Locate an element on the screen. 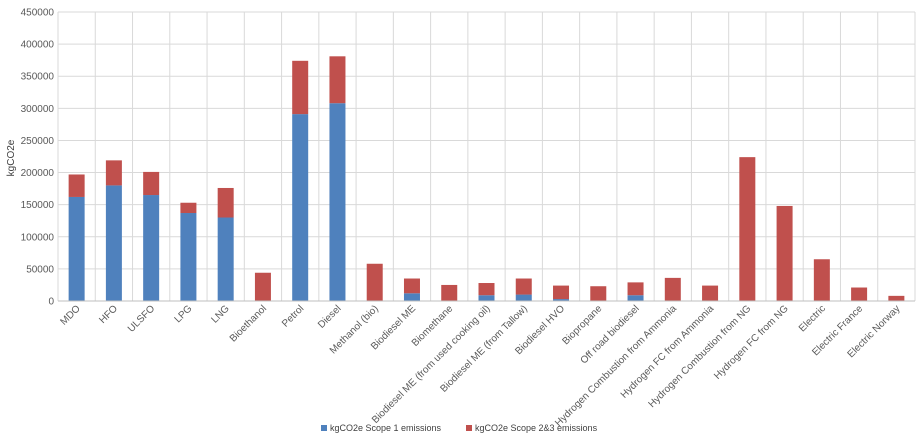  x-tick-label: LPG is located at coordinates (184, 314).